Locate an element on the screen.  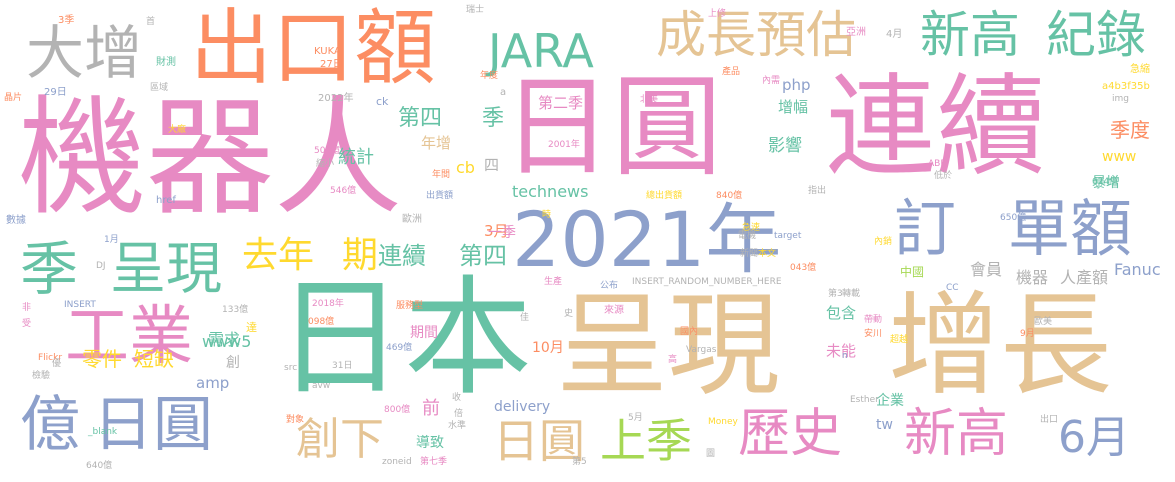
word-cloud-word: 財測 is located at coordinates (166, 62).